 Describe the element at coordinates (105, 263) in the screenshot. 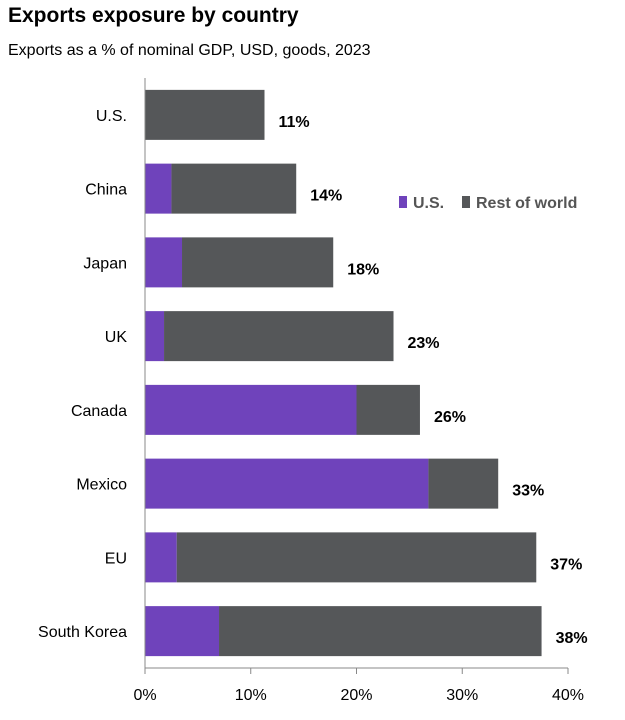

I see `category-label: Japan` at that location.